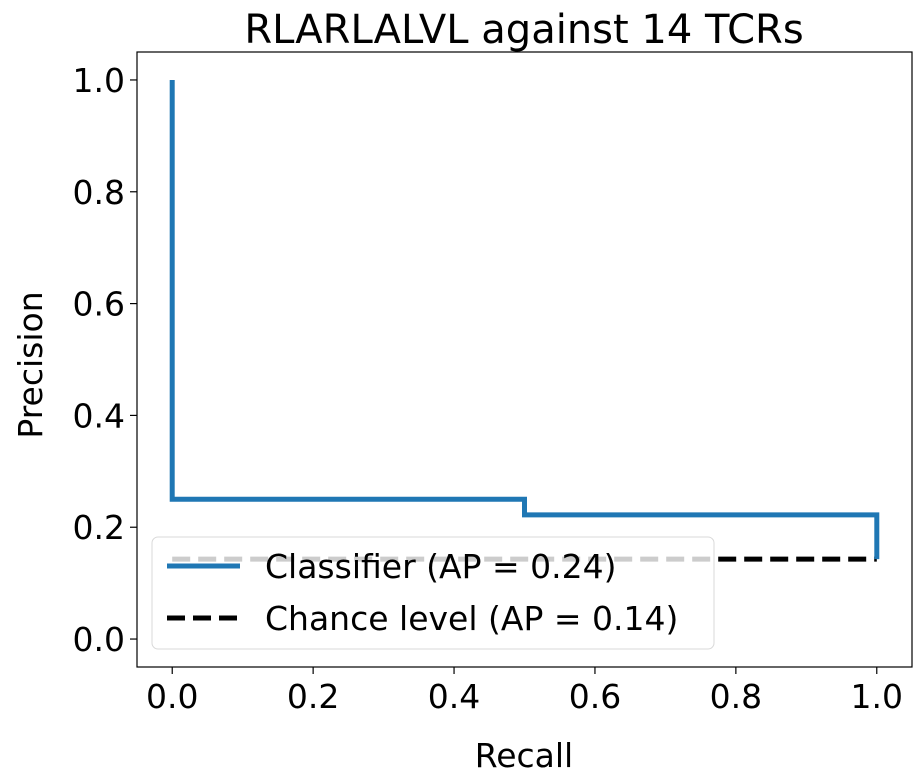 This screenshot has width=921, height=783. I want to click on legend-label-0: Classifier (AP = 0.24), so click(440, 566).